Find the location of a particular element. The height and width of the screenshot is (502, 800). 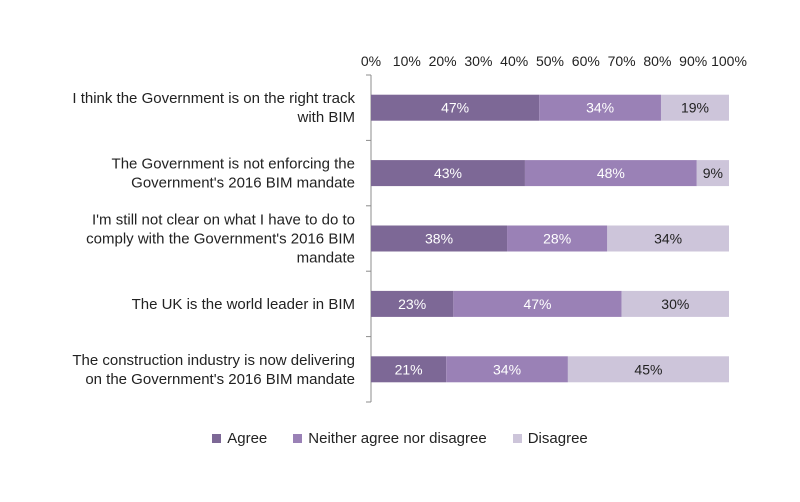

data-label: 45% is located at coordinates (648, 369).